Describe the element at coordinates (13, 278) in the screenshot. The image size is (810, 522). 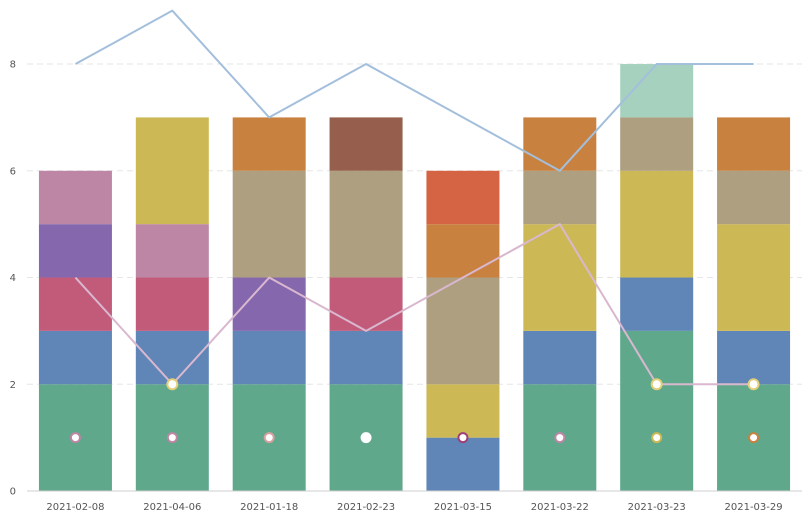
I see `y-tick-label: 4` at that location.